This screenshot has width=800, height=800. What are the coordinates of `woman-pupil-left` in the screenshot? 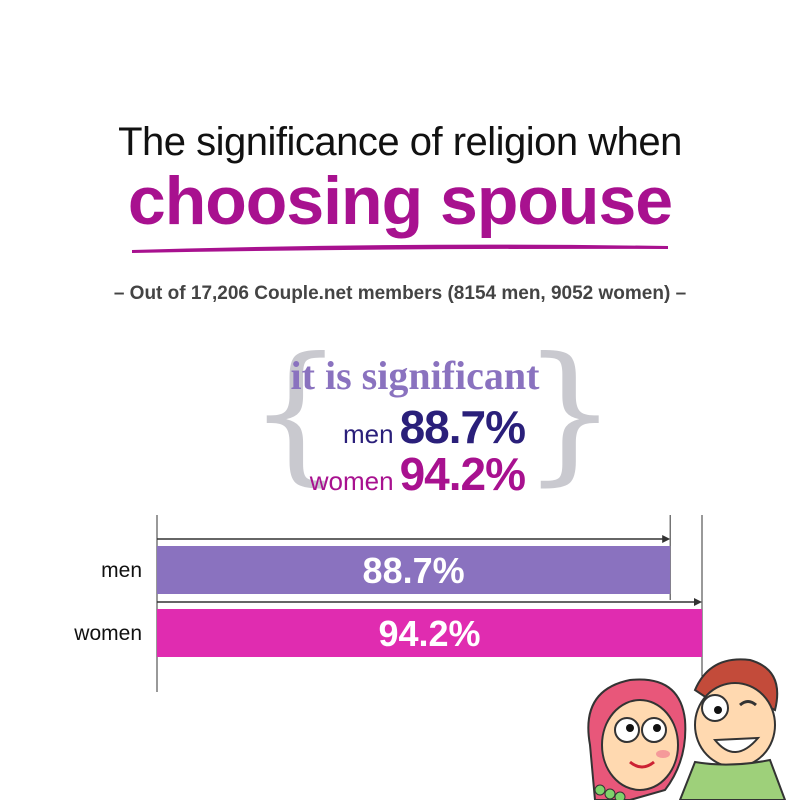 It's located at (630, 728).